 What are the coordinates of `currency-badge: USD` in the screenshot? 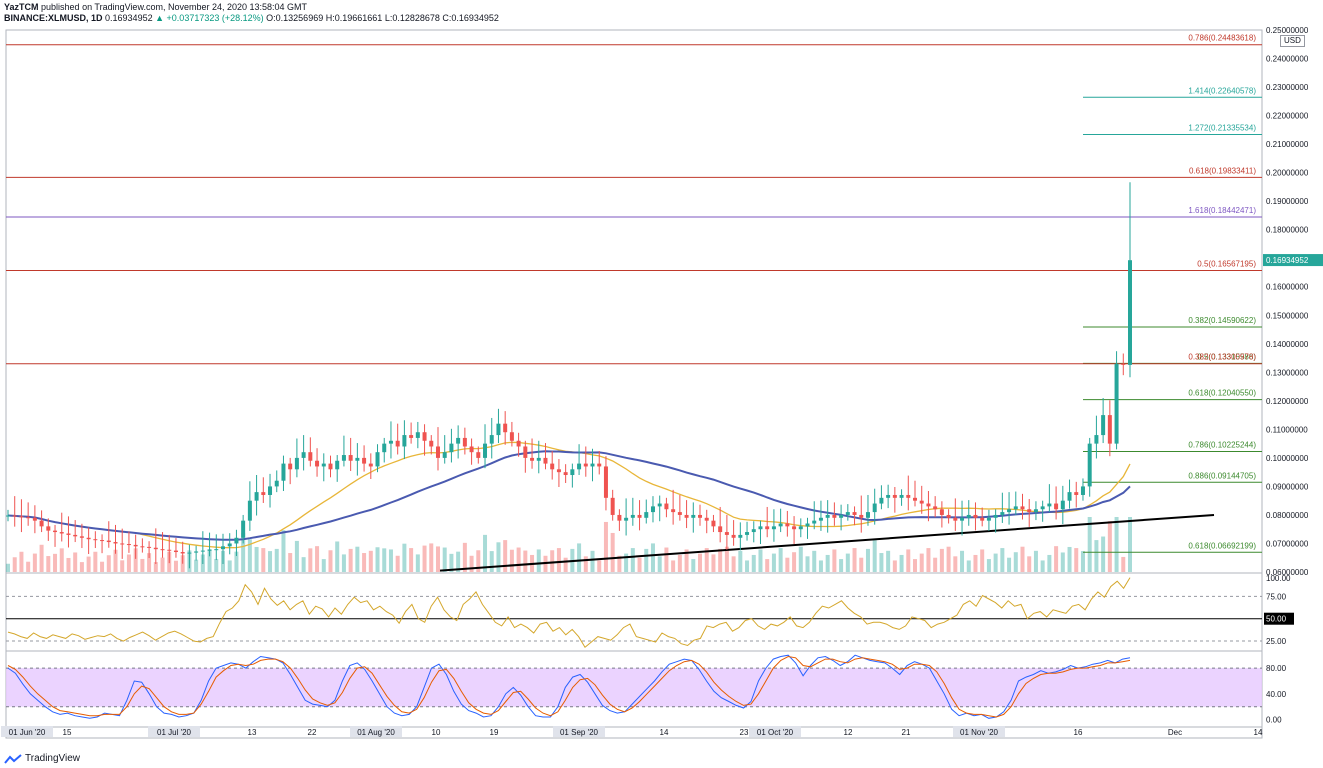 It's located at (1292, 41).